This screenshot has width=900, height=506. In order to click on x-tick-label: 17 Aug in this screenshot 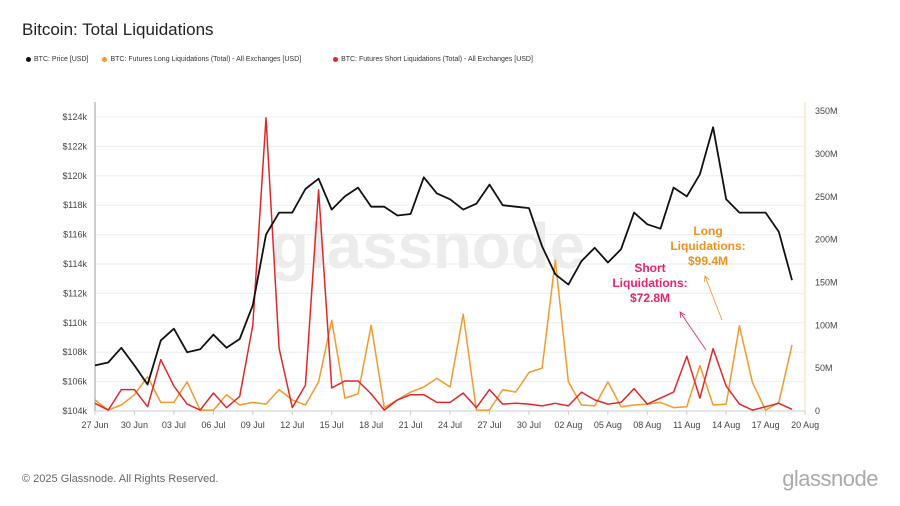, I will do `click(766, 425)`.